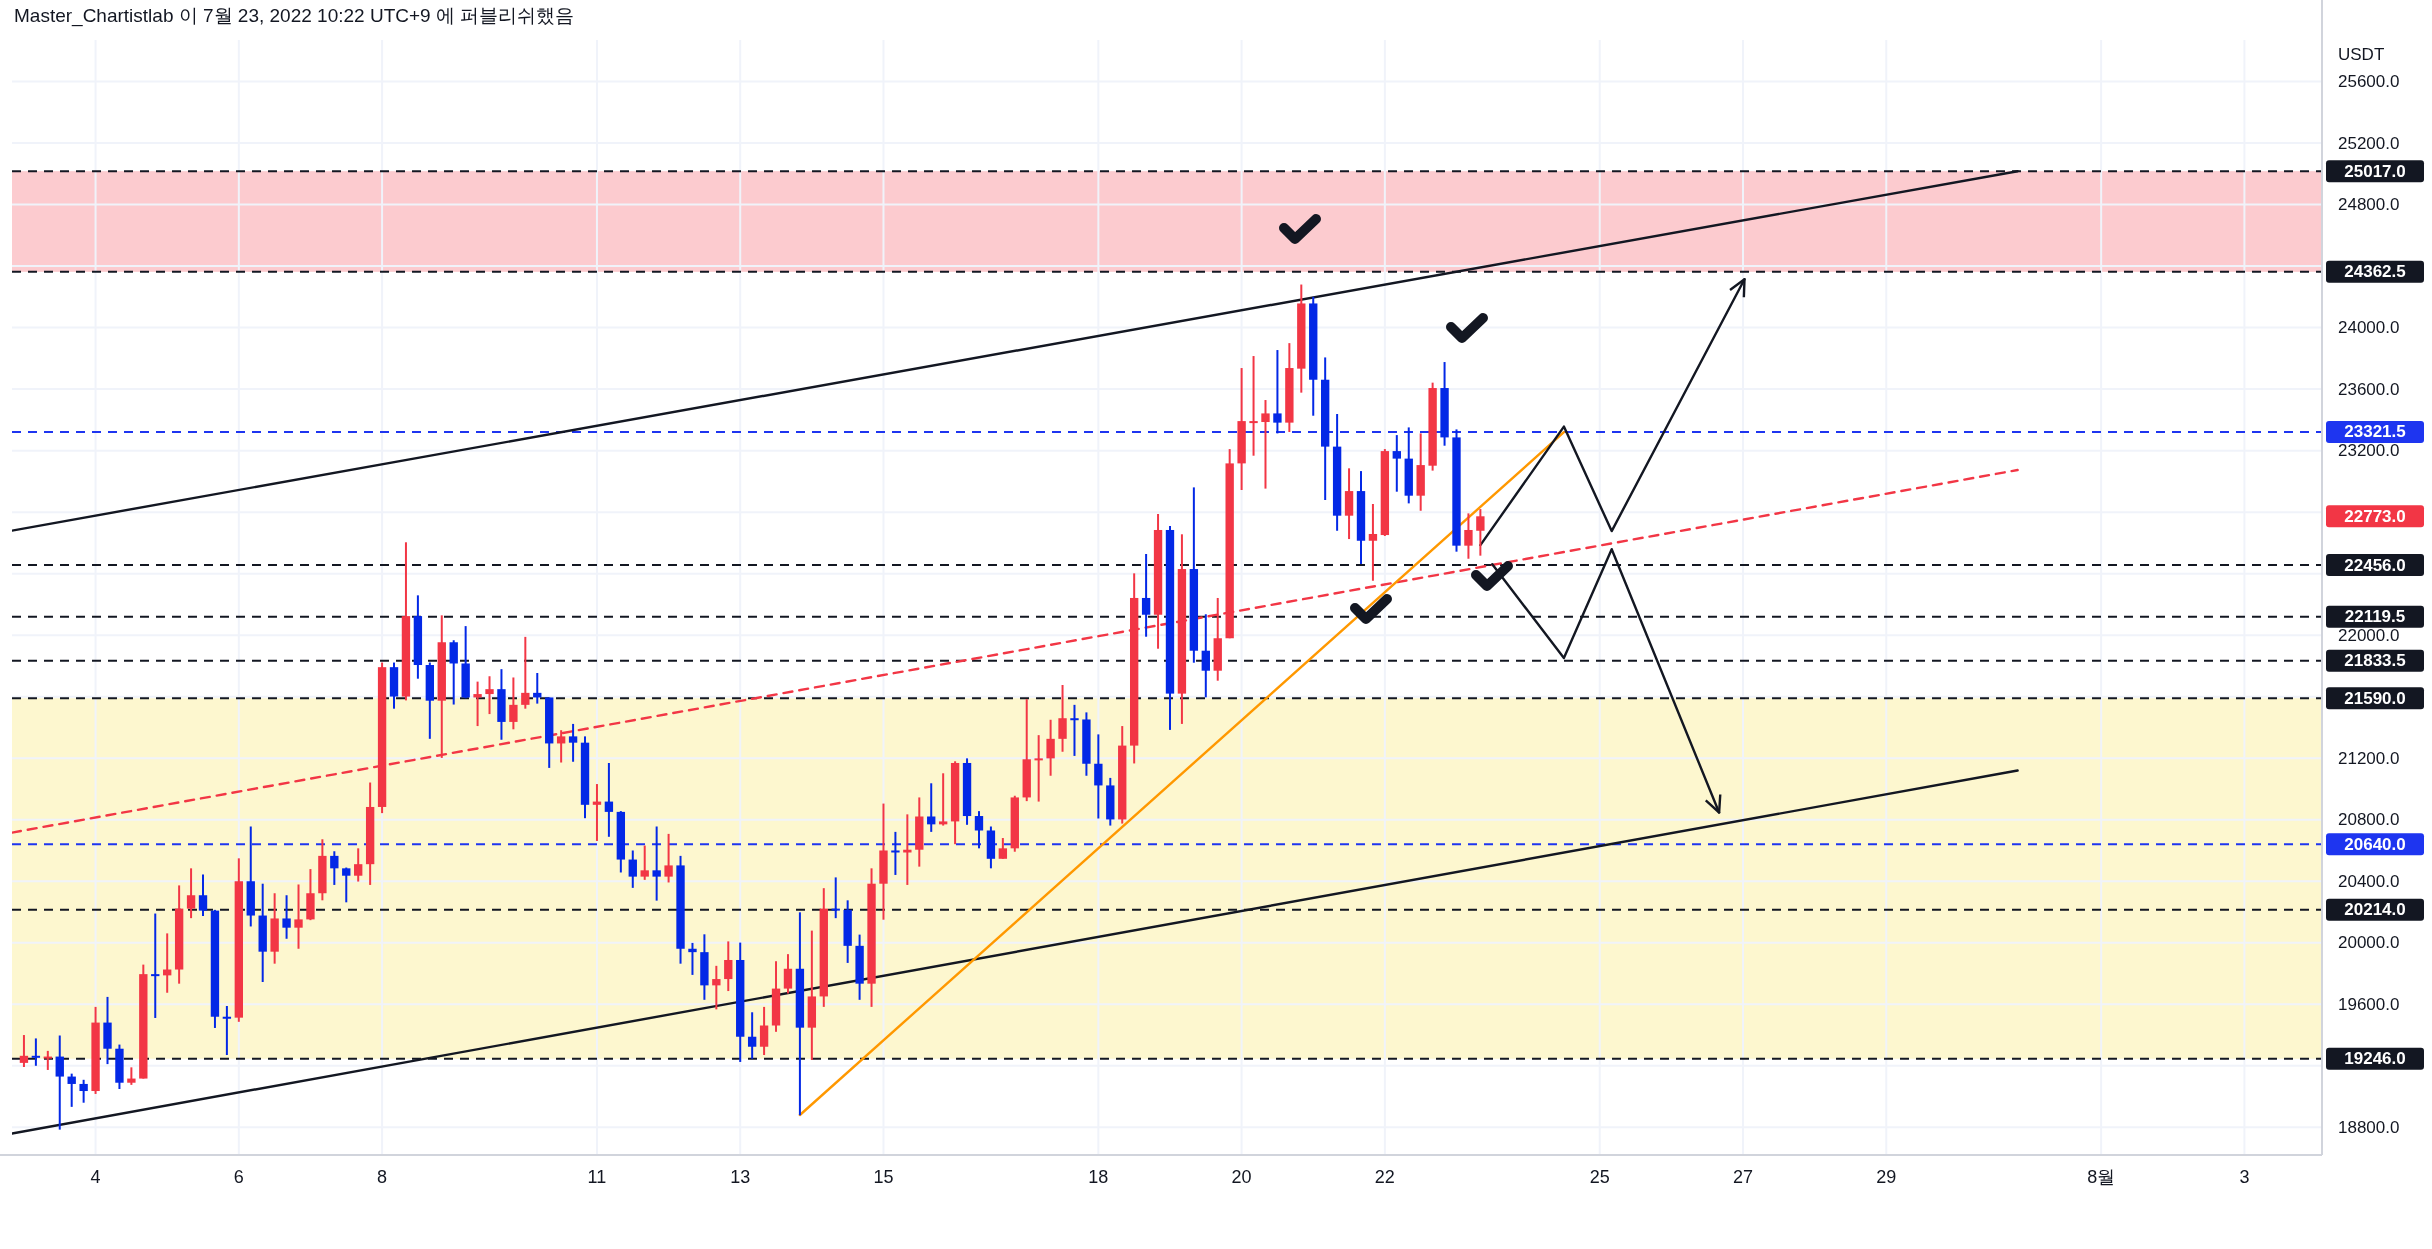 Image resolution: width=2432 pixels, height=1249 pixels. What do you see at coordinates (2361, 54) in the screenshot?
I see `y-axis-title: USDT` at bounding box center [2361, 54].